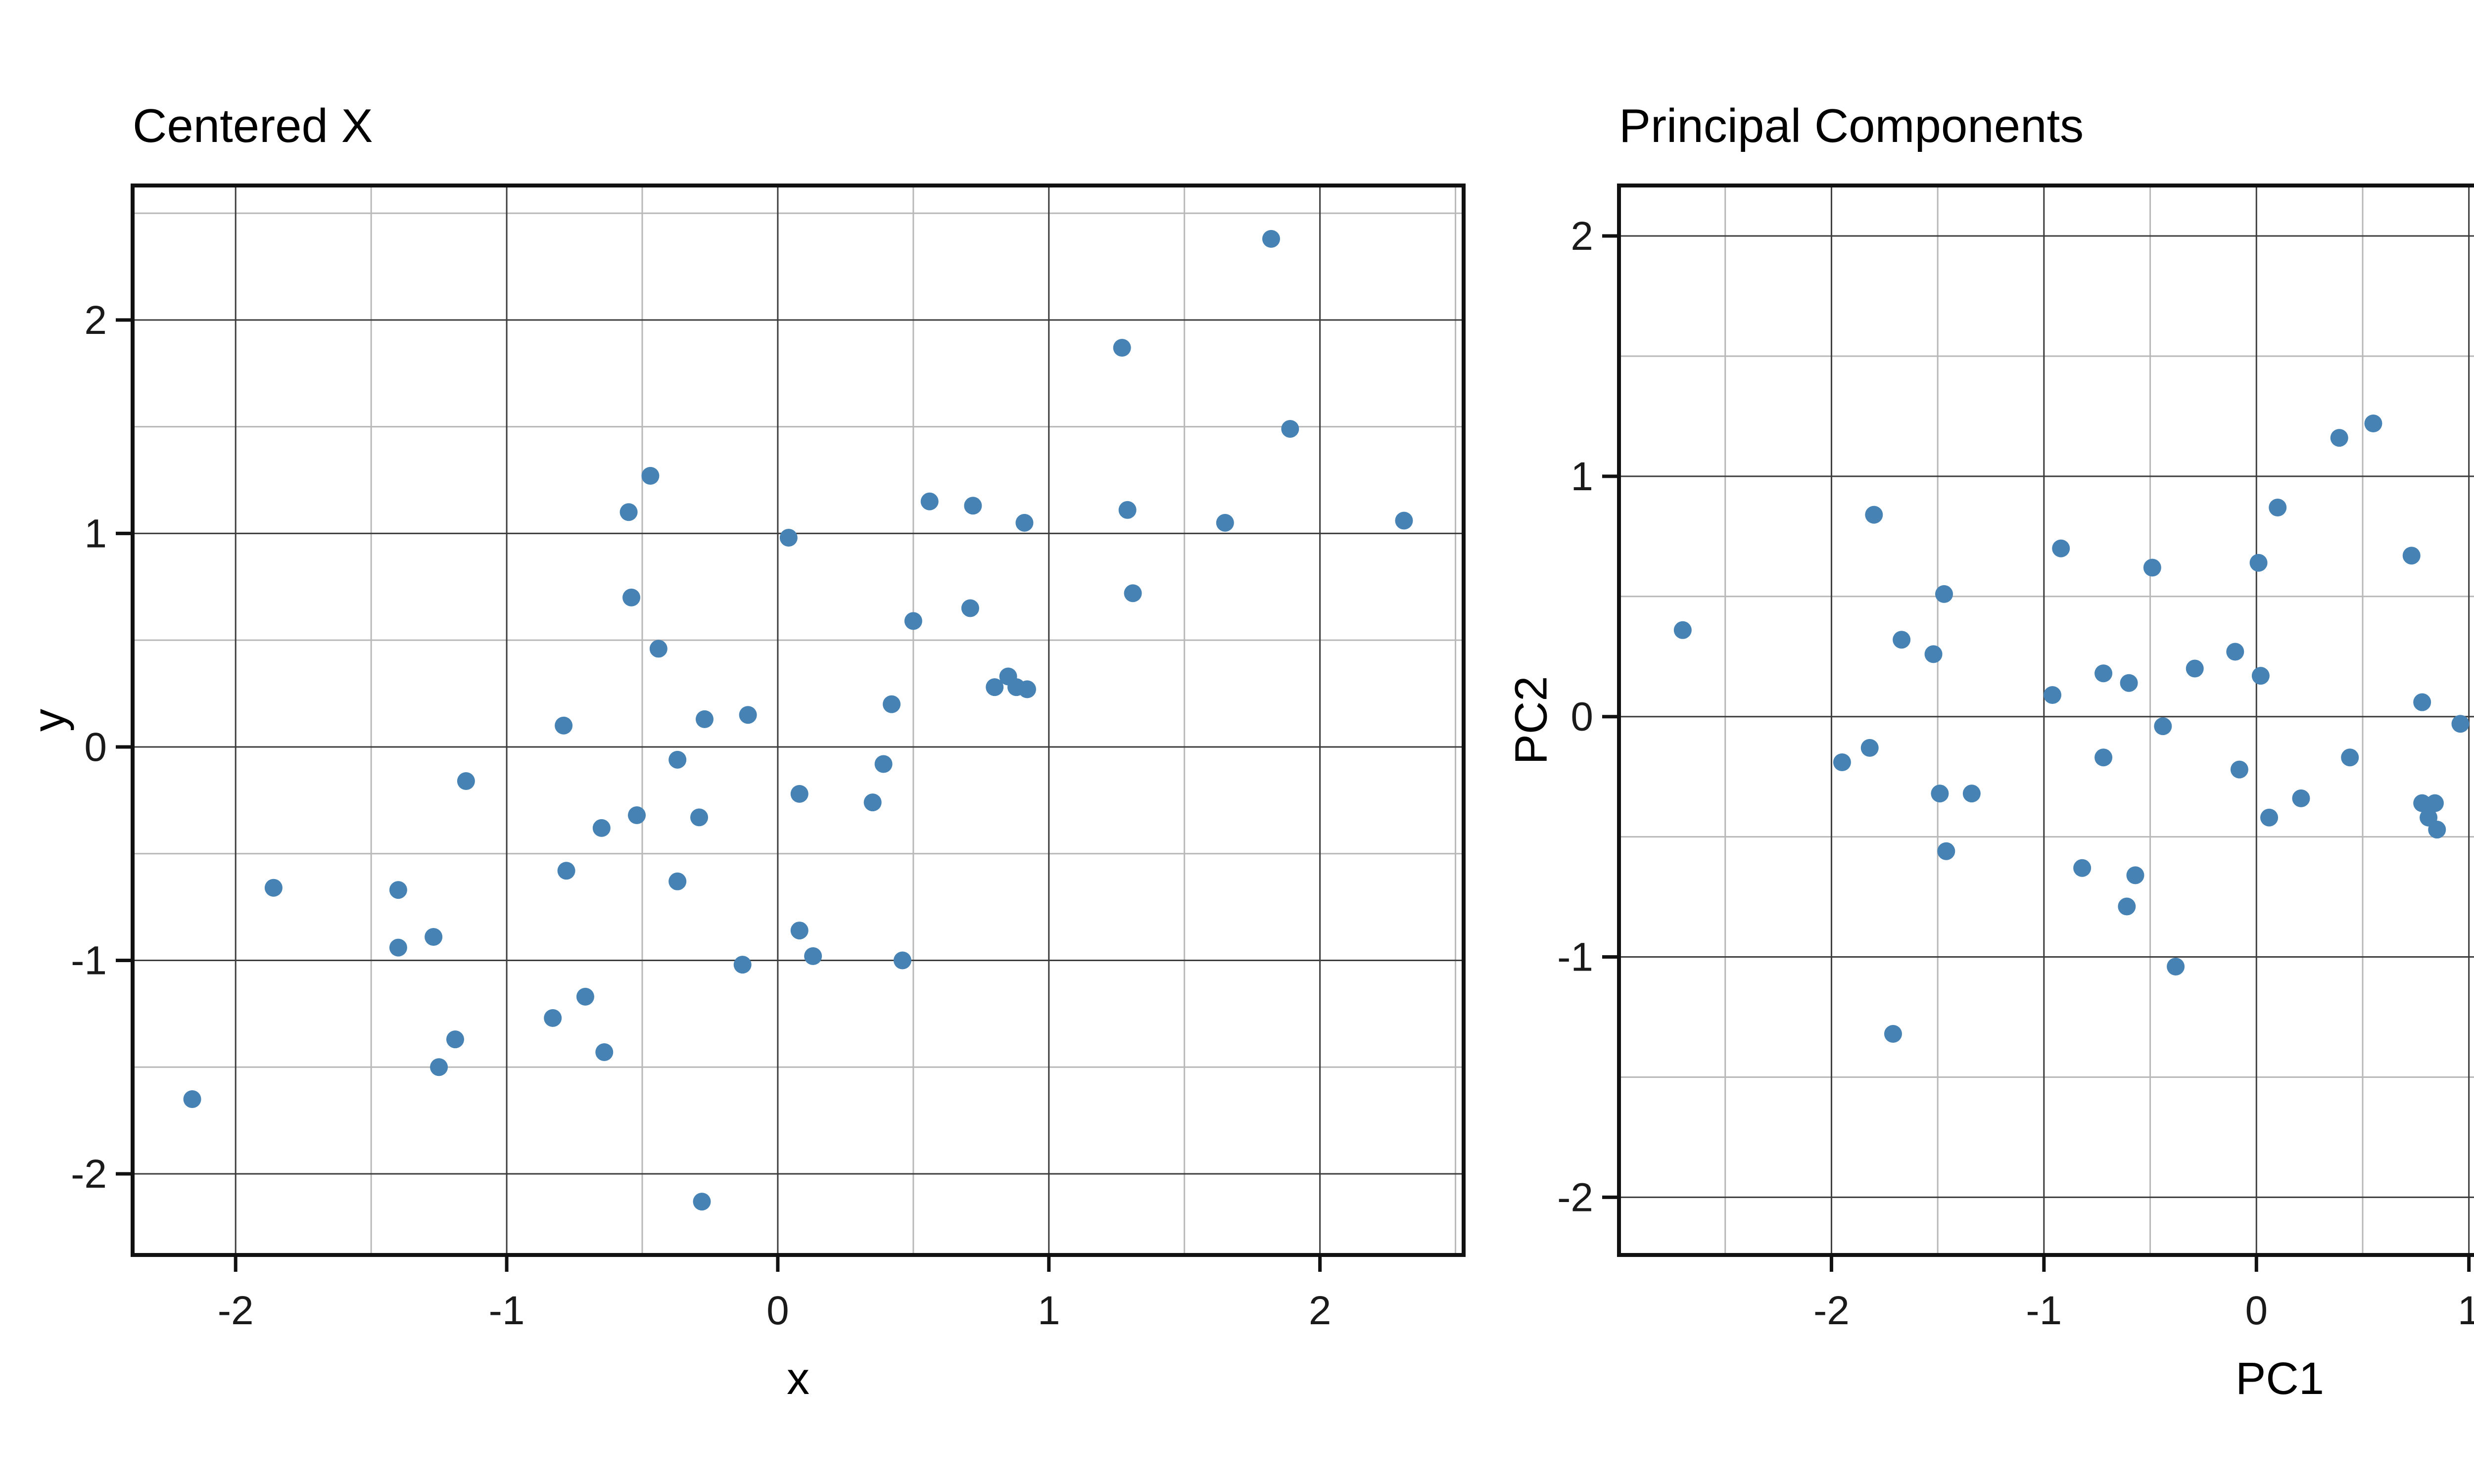 This screenshot has height=1484, width=2474. I want to click on chart-title-centered-x: Centered X, so click(253, 125).